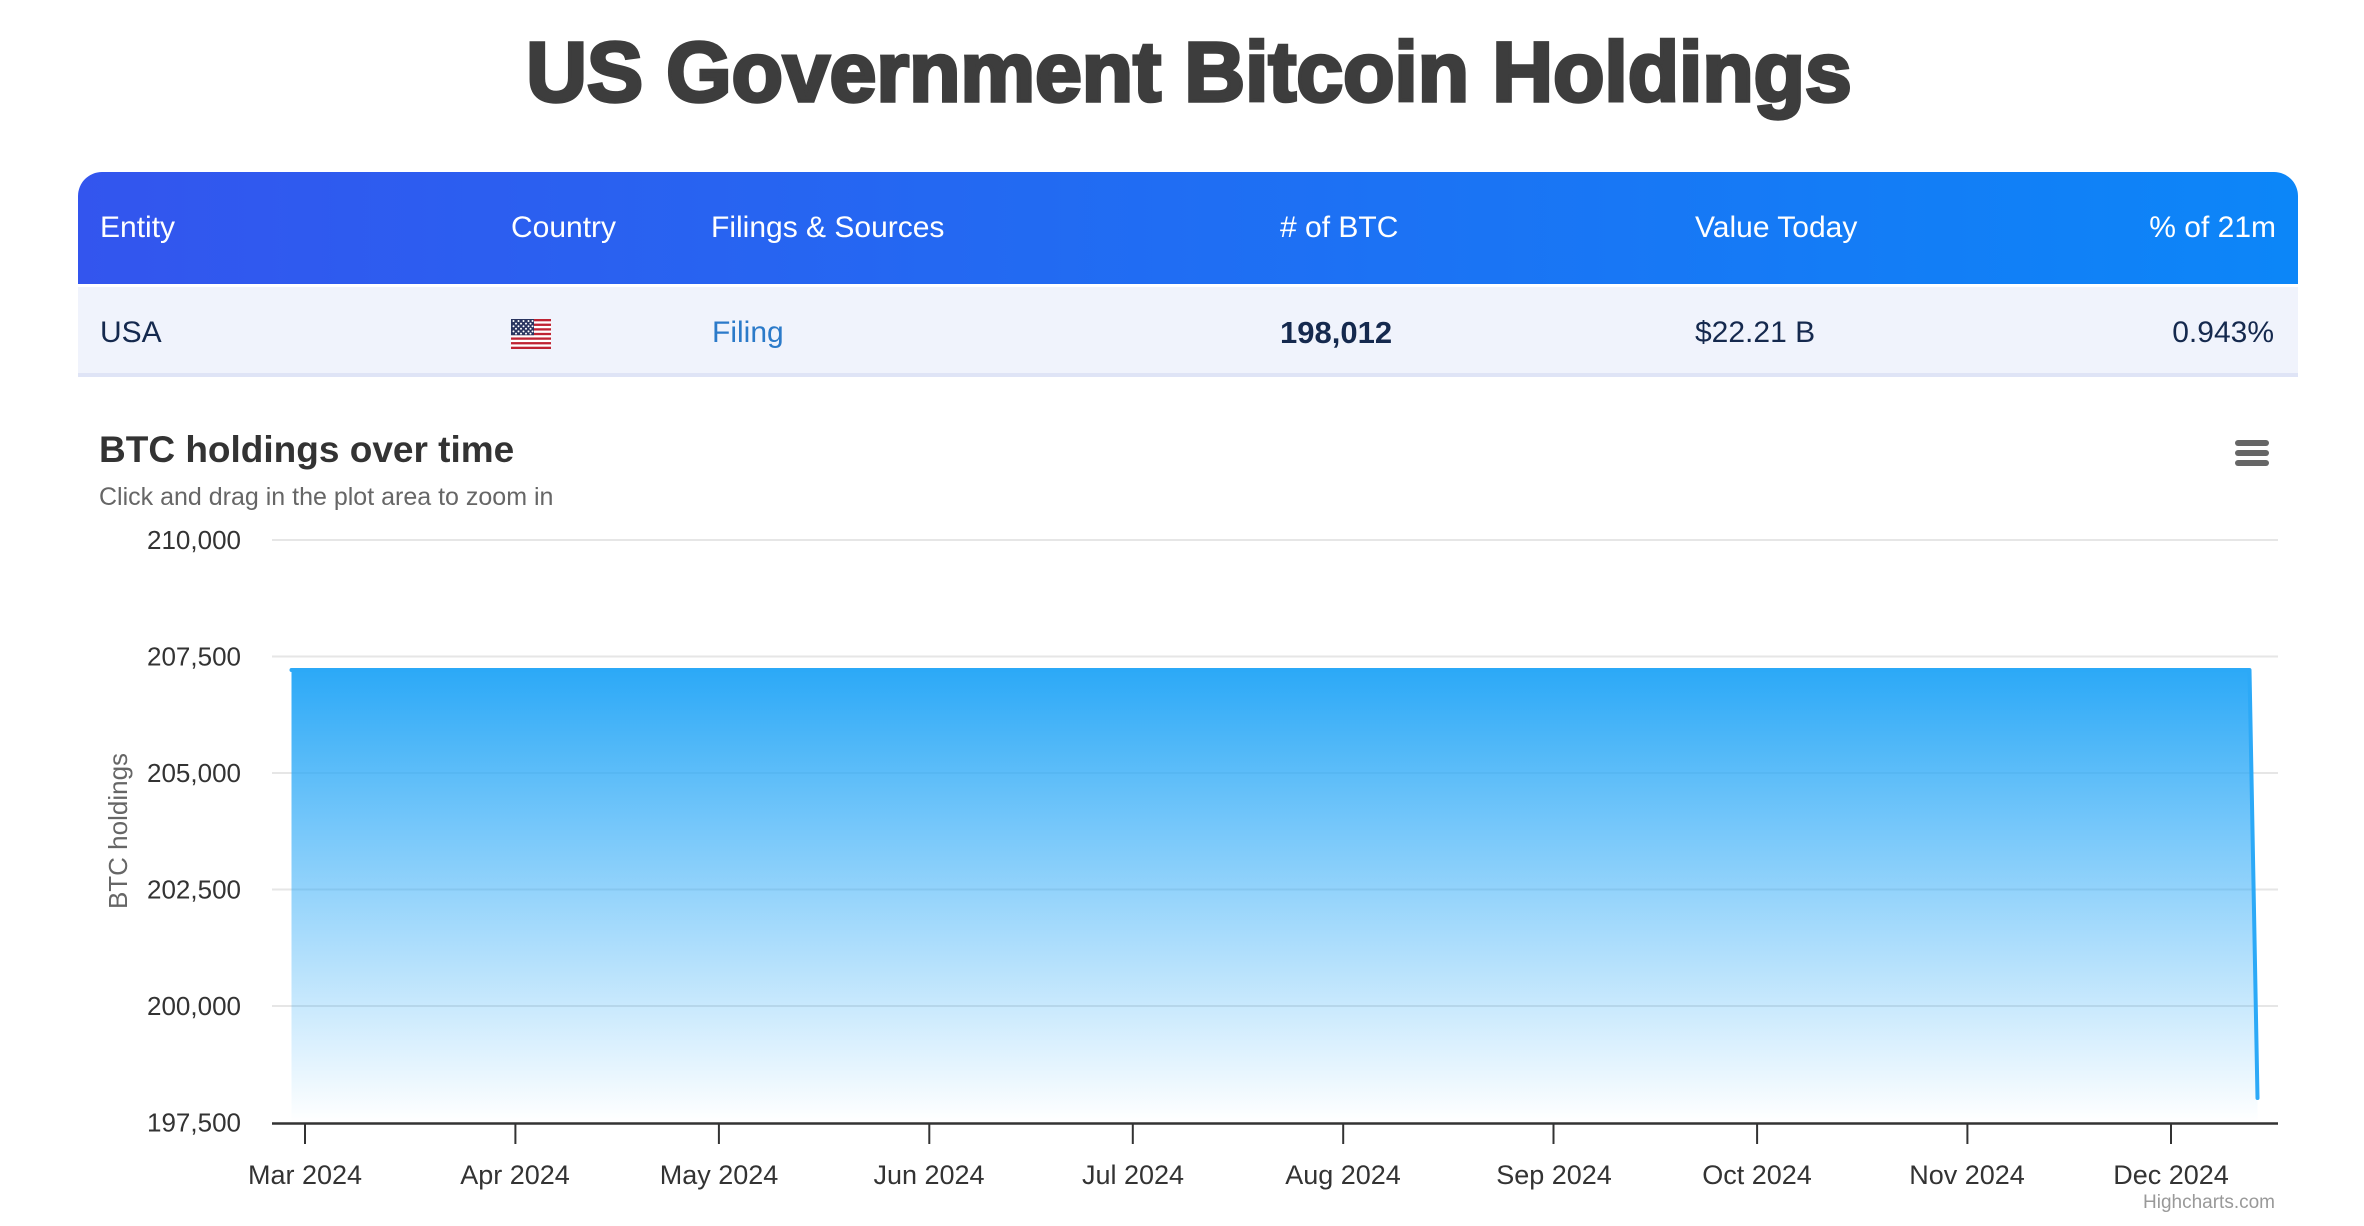  Describe the element at coordinates (194, 540) in the screenshot. I see `svg-text: 210,000` at that location.